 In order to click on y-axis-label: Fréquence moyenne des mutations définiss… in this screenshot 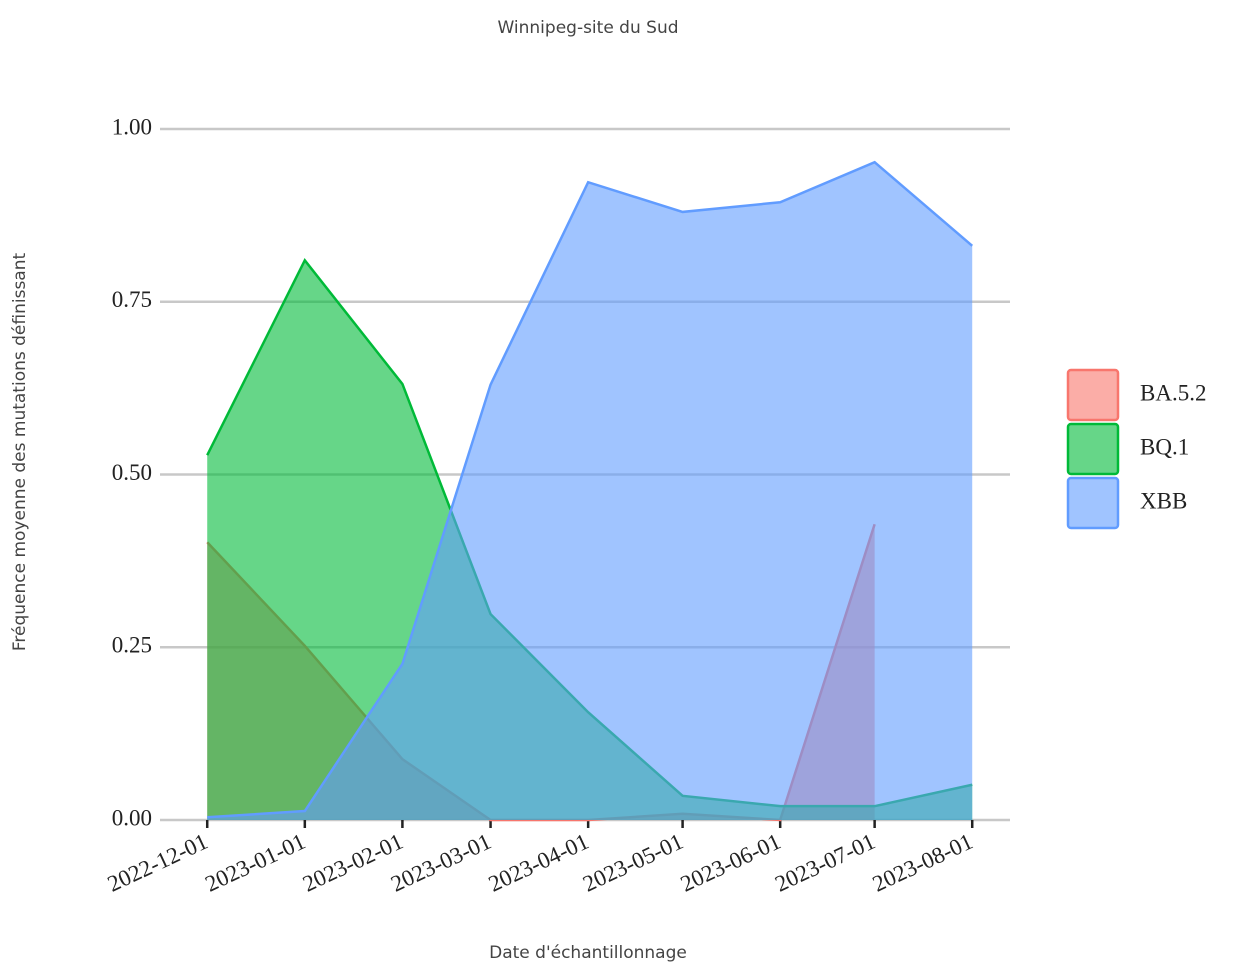, I will do `click(20, 452)`.